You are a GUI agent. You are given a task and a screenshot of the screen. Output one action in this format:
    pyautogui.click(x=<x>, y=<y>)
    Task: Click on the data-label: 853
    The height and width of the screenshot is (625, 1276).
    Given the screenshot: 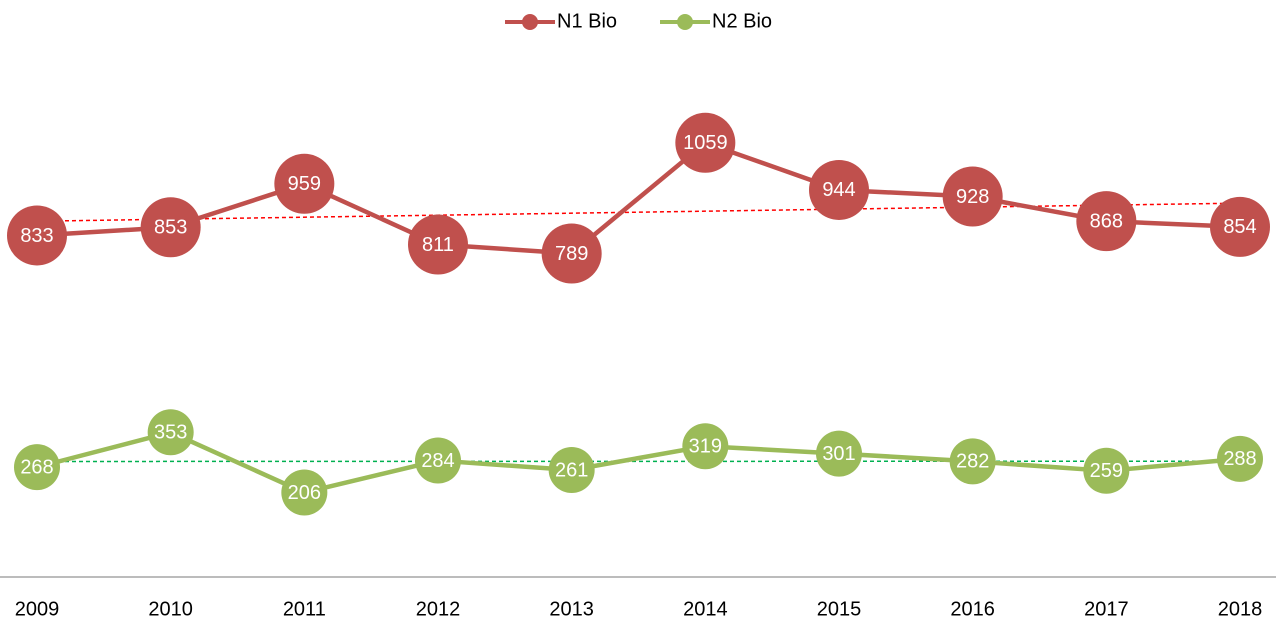 What is the action you would take?
    pyautogui.click(x=170, y=228)
    